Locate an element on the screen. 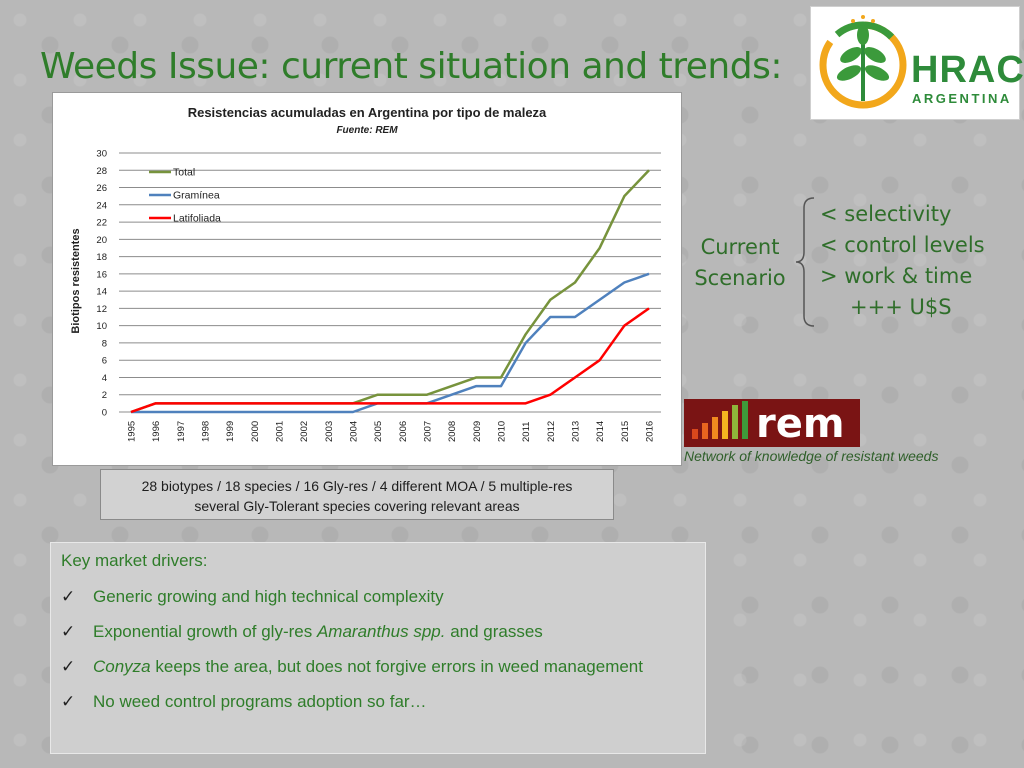 Image resolution: width=1024 pixels, height=768 pixels. legend-label: Latifoliada is located at coordinates (197, 219).